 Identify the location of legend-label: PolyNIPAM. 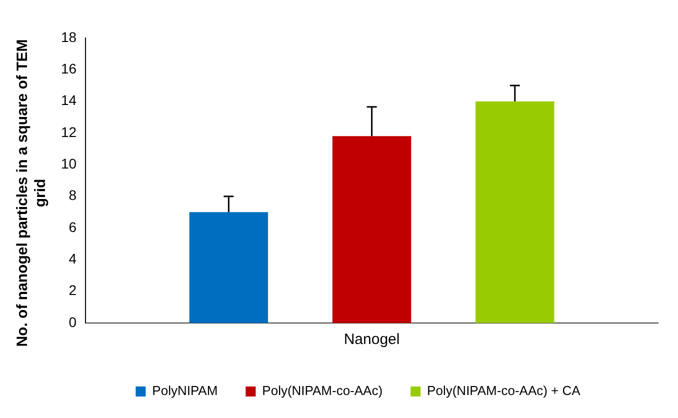
(185, 390).